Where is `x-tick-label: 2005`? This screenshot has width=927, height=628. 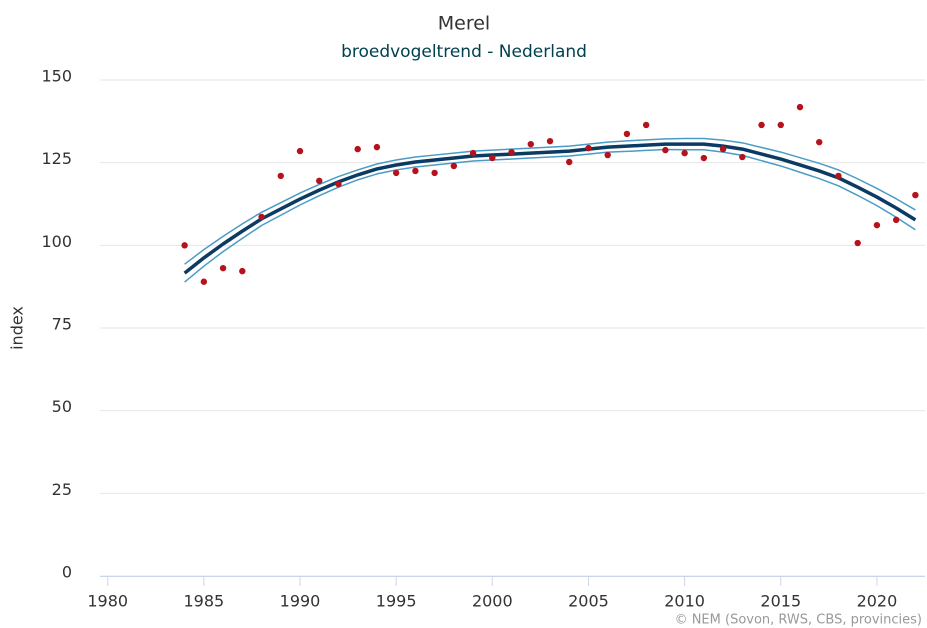 x-tick-label: 2005 is located at coordinates (588, 601).